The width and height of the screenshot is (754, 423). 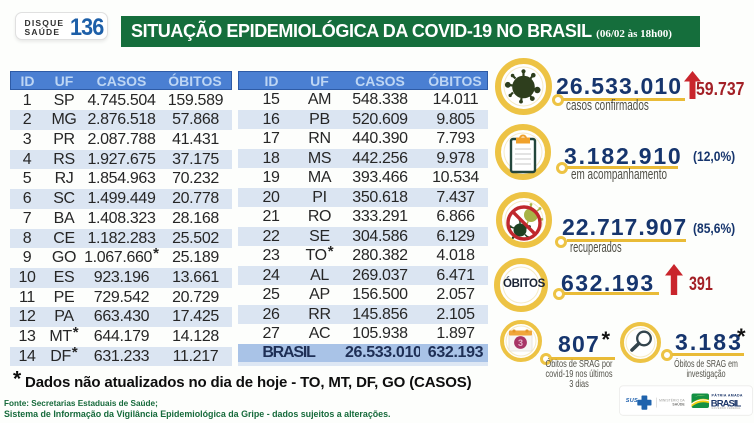 I want to click on svg-text: GOVERNO FEDERAL, so click(x=727, y=408).